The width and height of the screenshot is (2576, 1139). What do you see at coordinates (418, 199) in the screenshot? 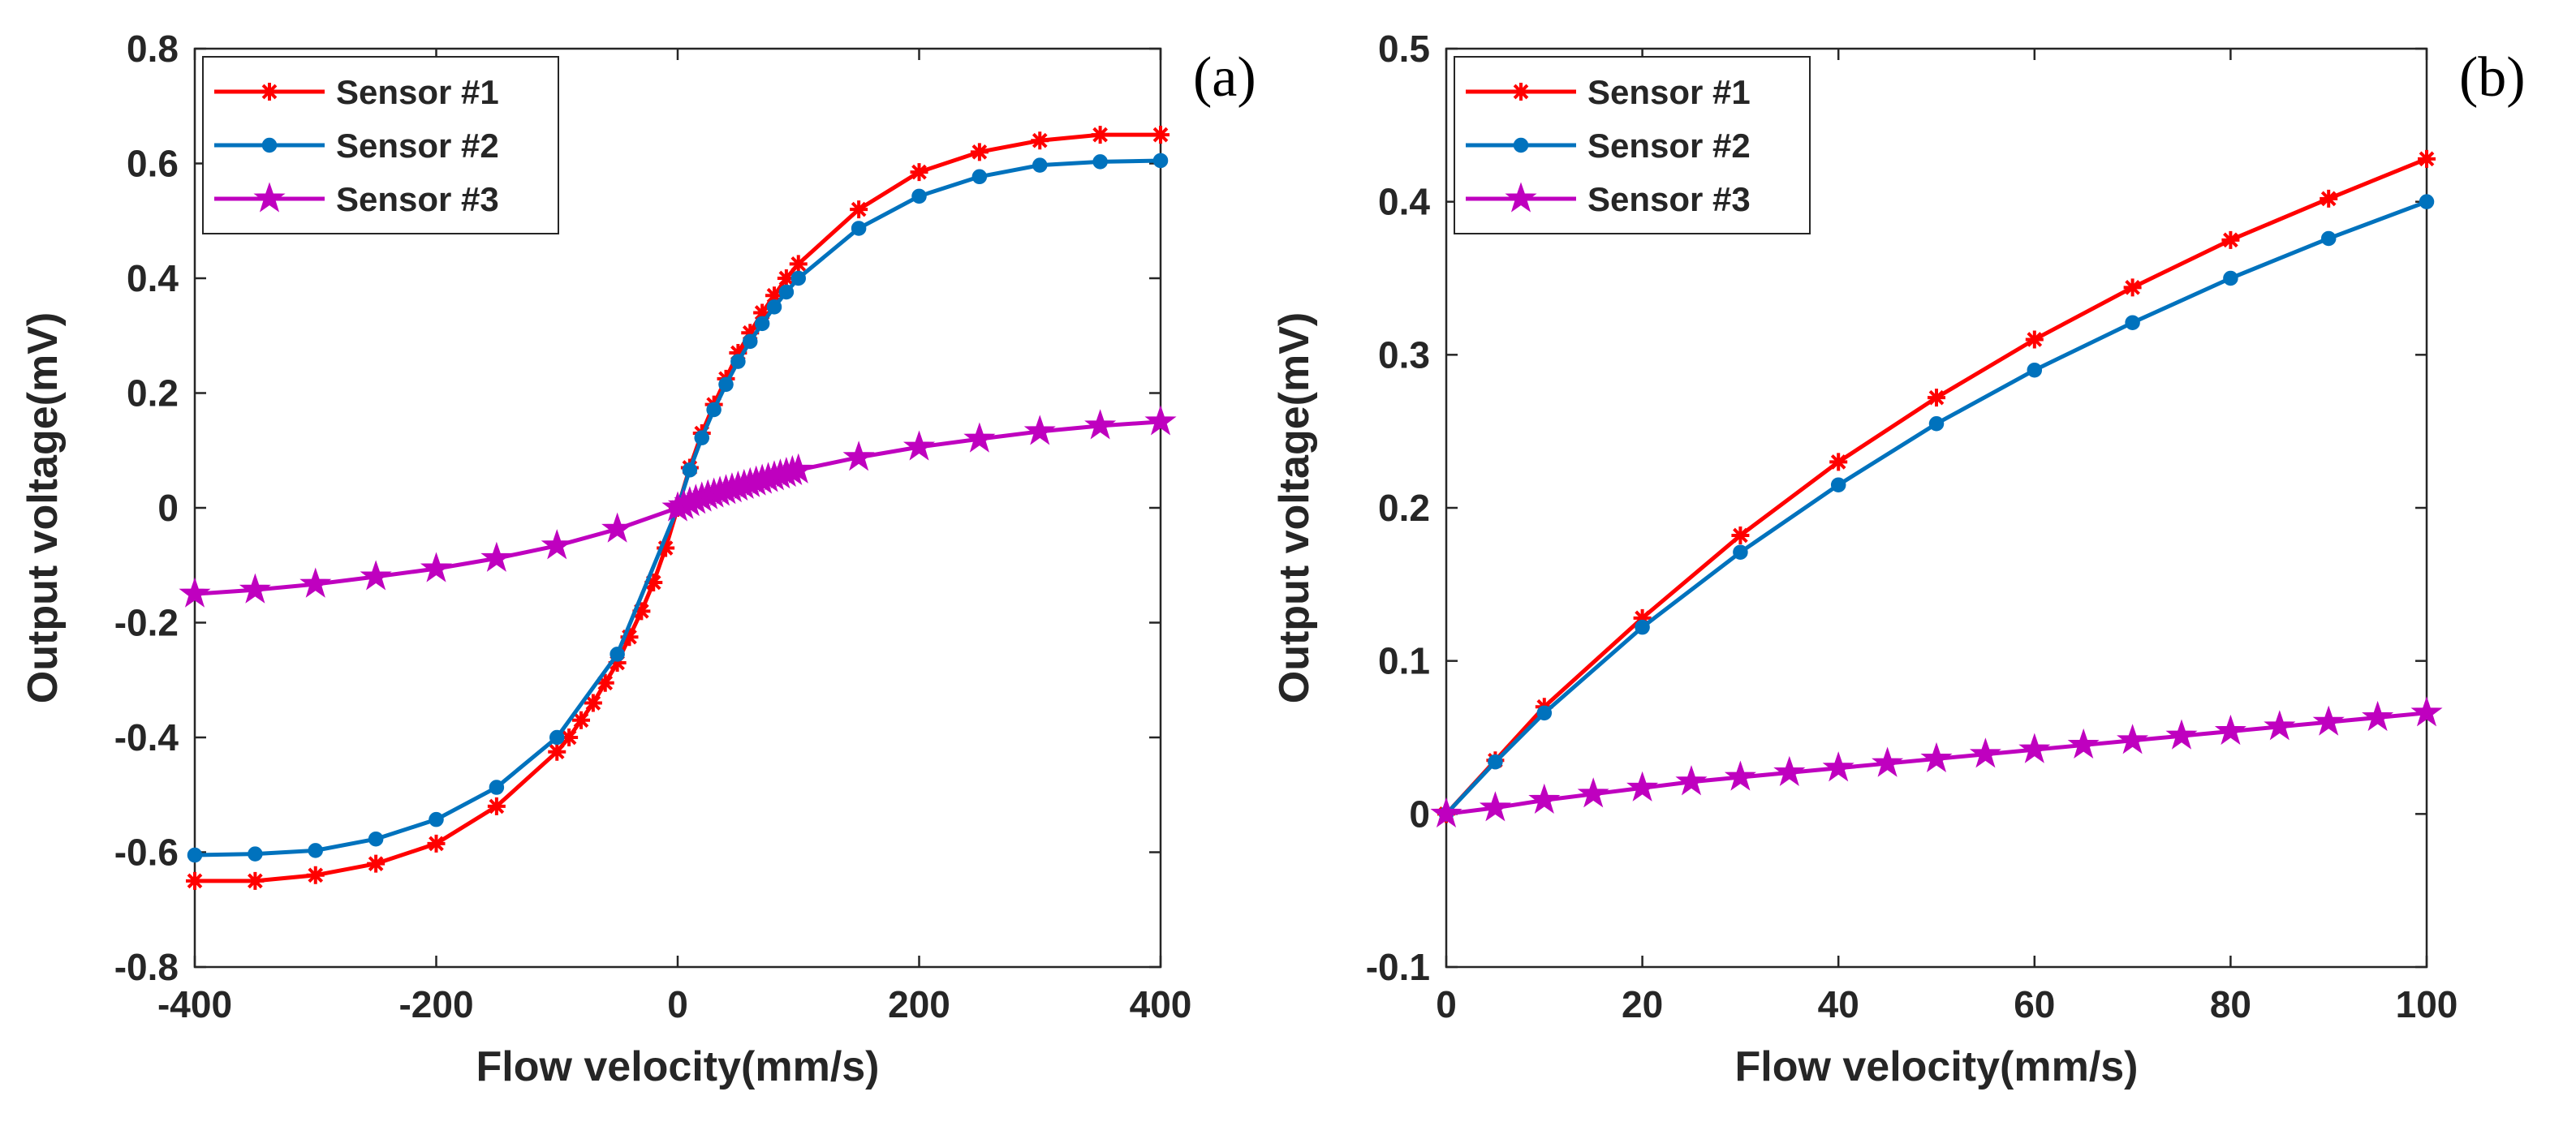
I see `panel-a-legend-entry-3: Sensor #3` at bounding box center [418, 199].